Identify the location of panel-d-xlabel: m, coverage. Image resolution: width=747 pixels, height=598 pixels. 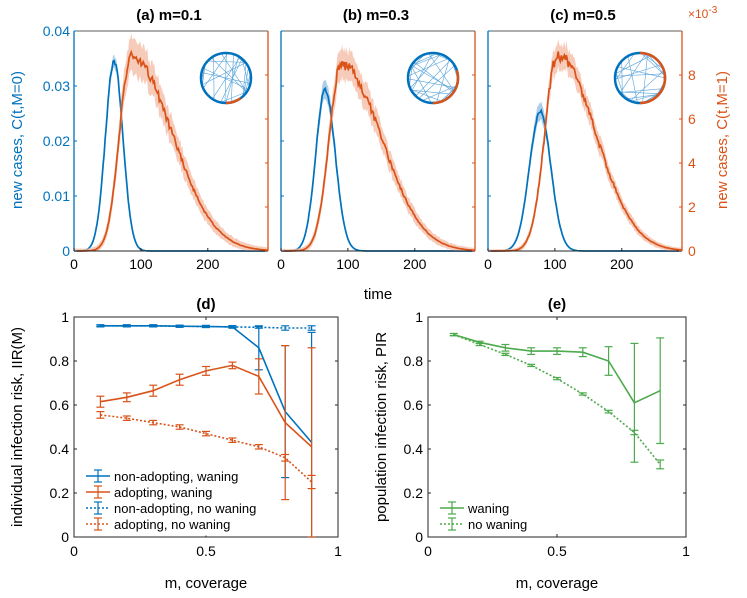
(206, 583).